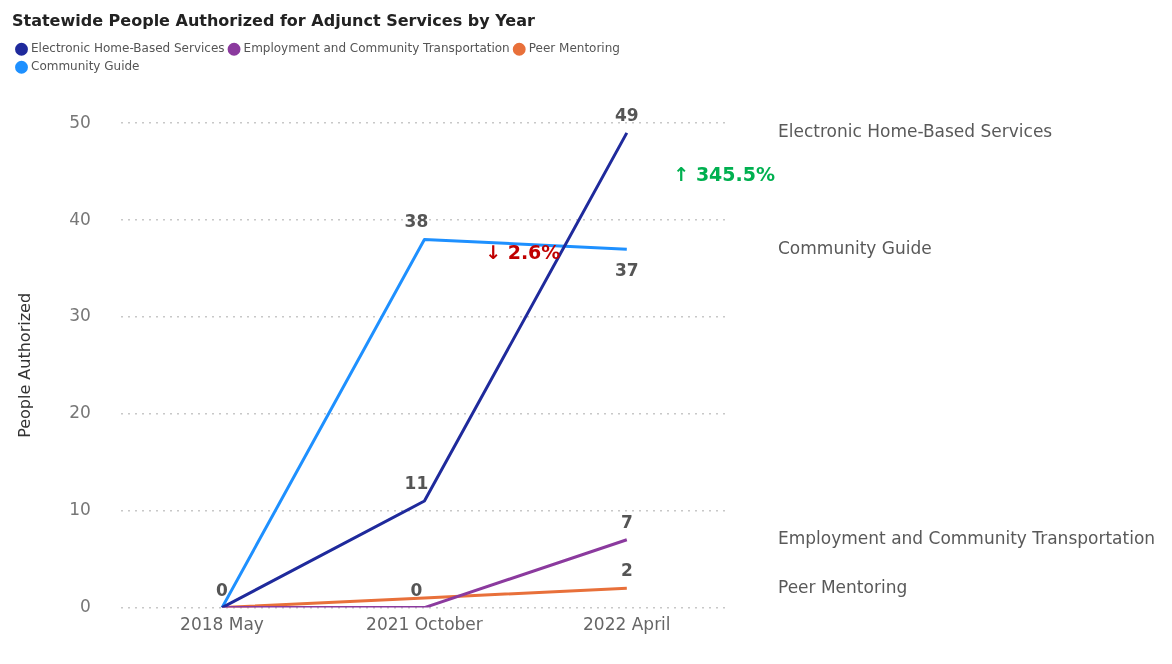 This screenshot has width=1172, height=664. What do you see at coordinates (273, 20) in the screenshot?
I see `chart-title: Statewide People Authorized for Adjunct Services by Year` at bounding box center [273, 20].